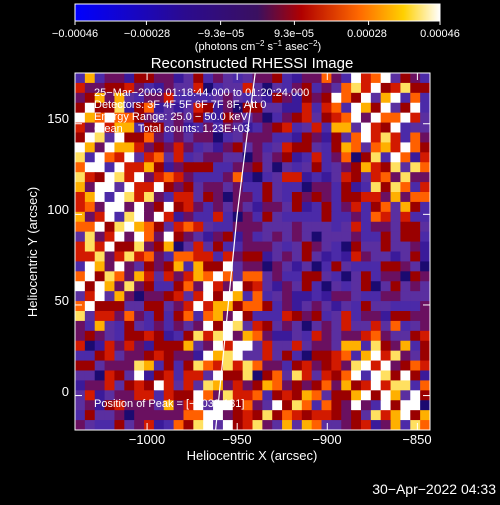 The image size is (500, 505). I want to click on annotation-clean-info: Clean Total counts: 1.23E+03, so click(172, 129).